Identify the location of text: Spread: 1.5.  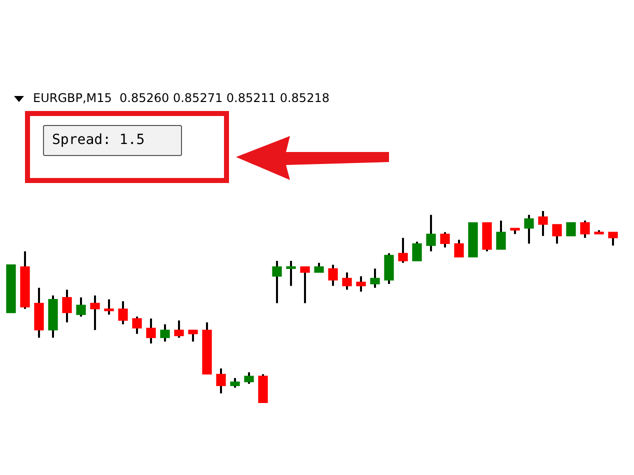
(112, 140).